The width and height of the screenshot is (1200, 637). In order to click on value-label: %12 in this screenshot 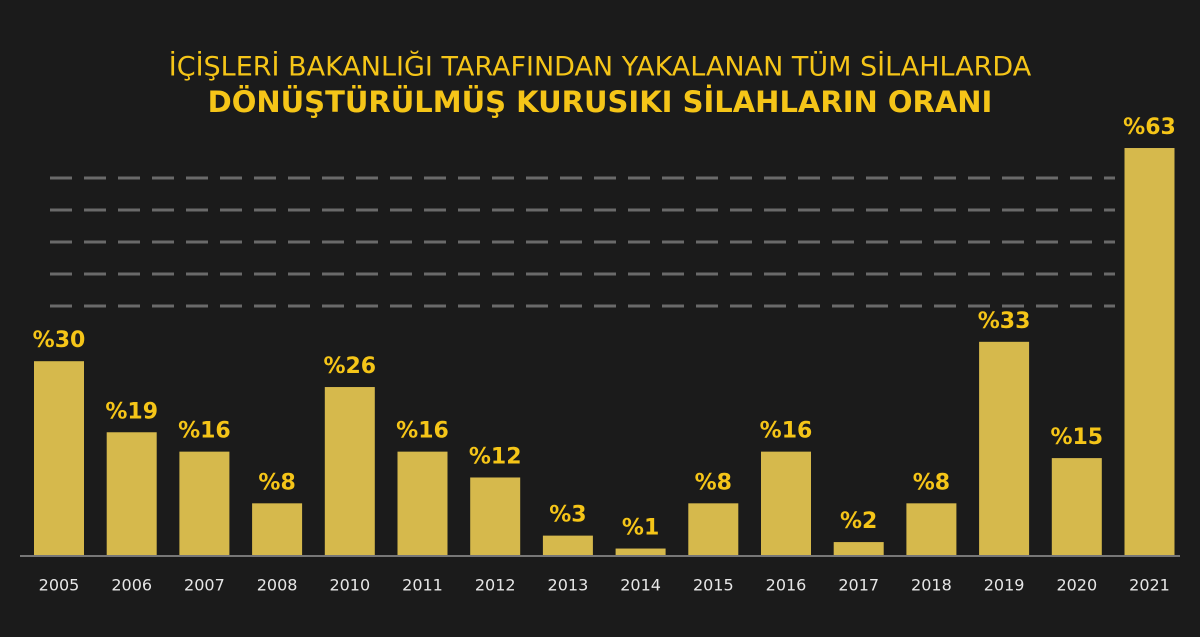, I will do `click(495, 456)`.